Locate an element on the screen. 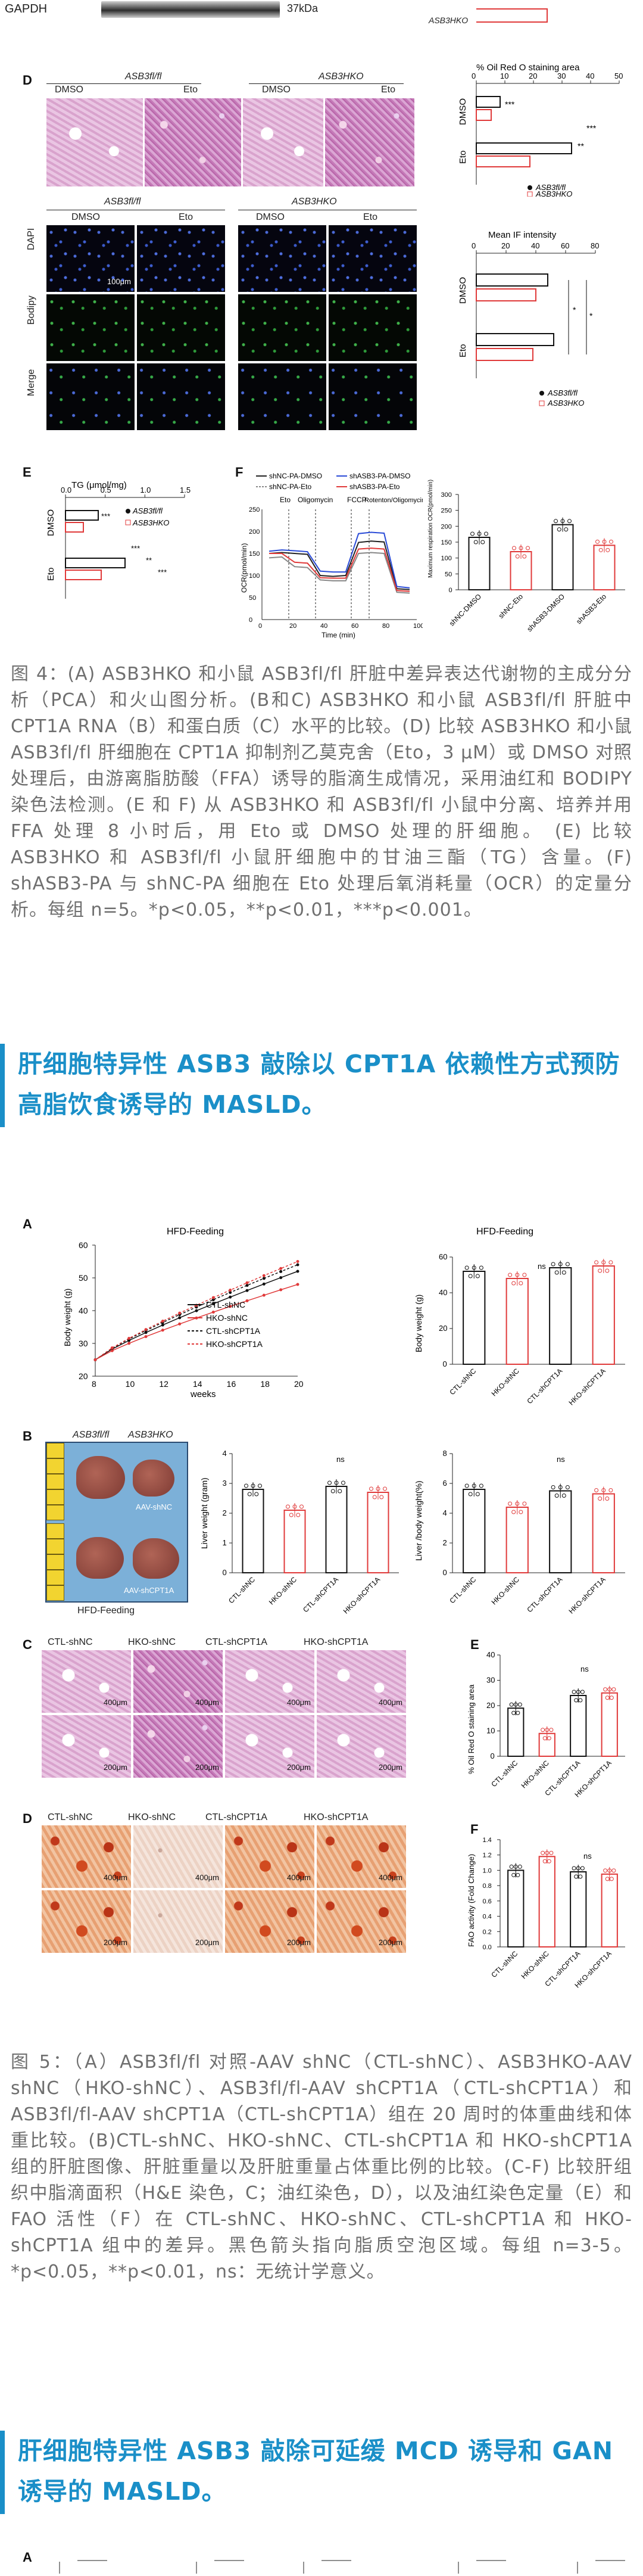 This screenshot has width=643, height=2576. he-top-1: 400μm is located at coordinates (86, 1681).